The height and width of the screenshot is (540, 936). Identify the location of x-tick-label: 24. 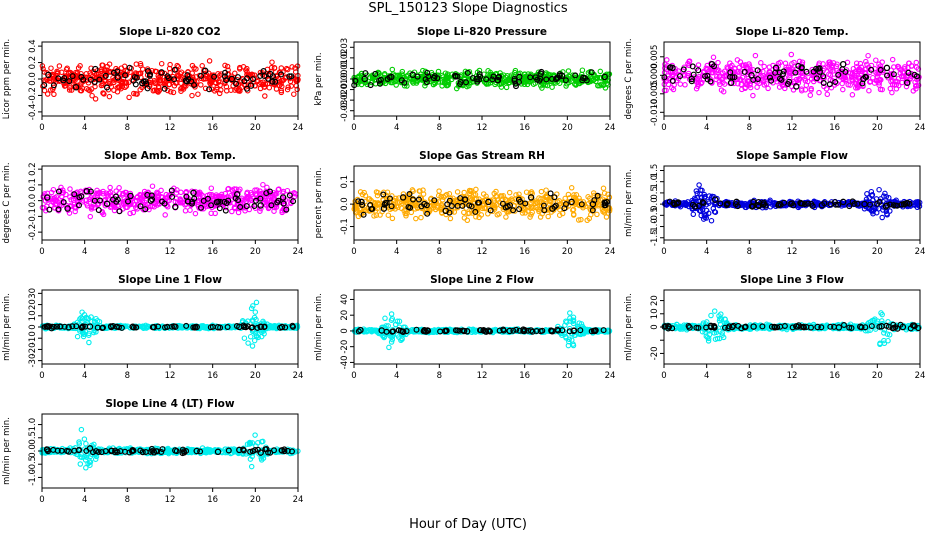
(610, 252).